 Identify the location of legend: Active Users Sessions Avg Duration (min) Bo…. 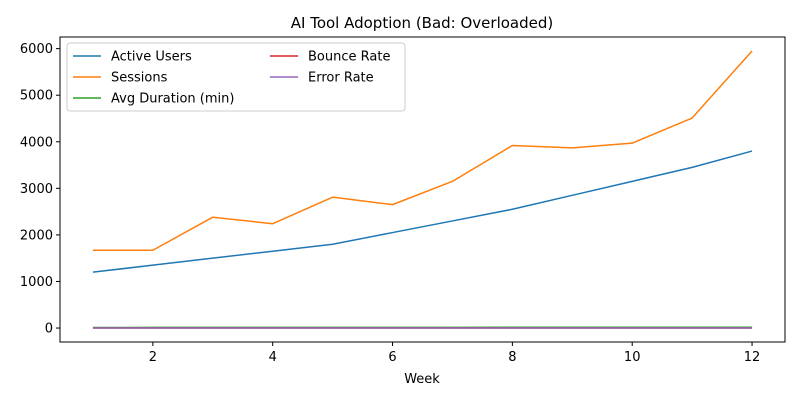
(236, 77).